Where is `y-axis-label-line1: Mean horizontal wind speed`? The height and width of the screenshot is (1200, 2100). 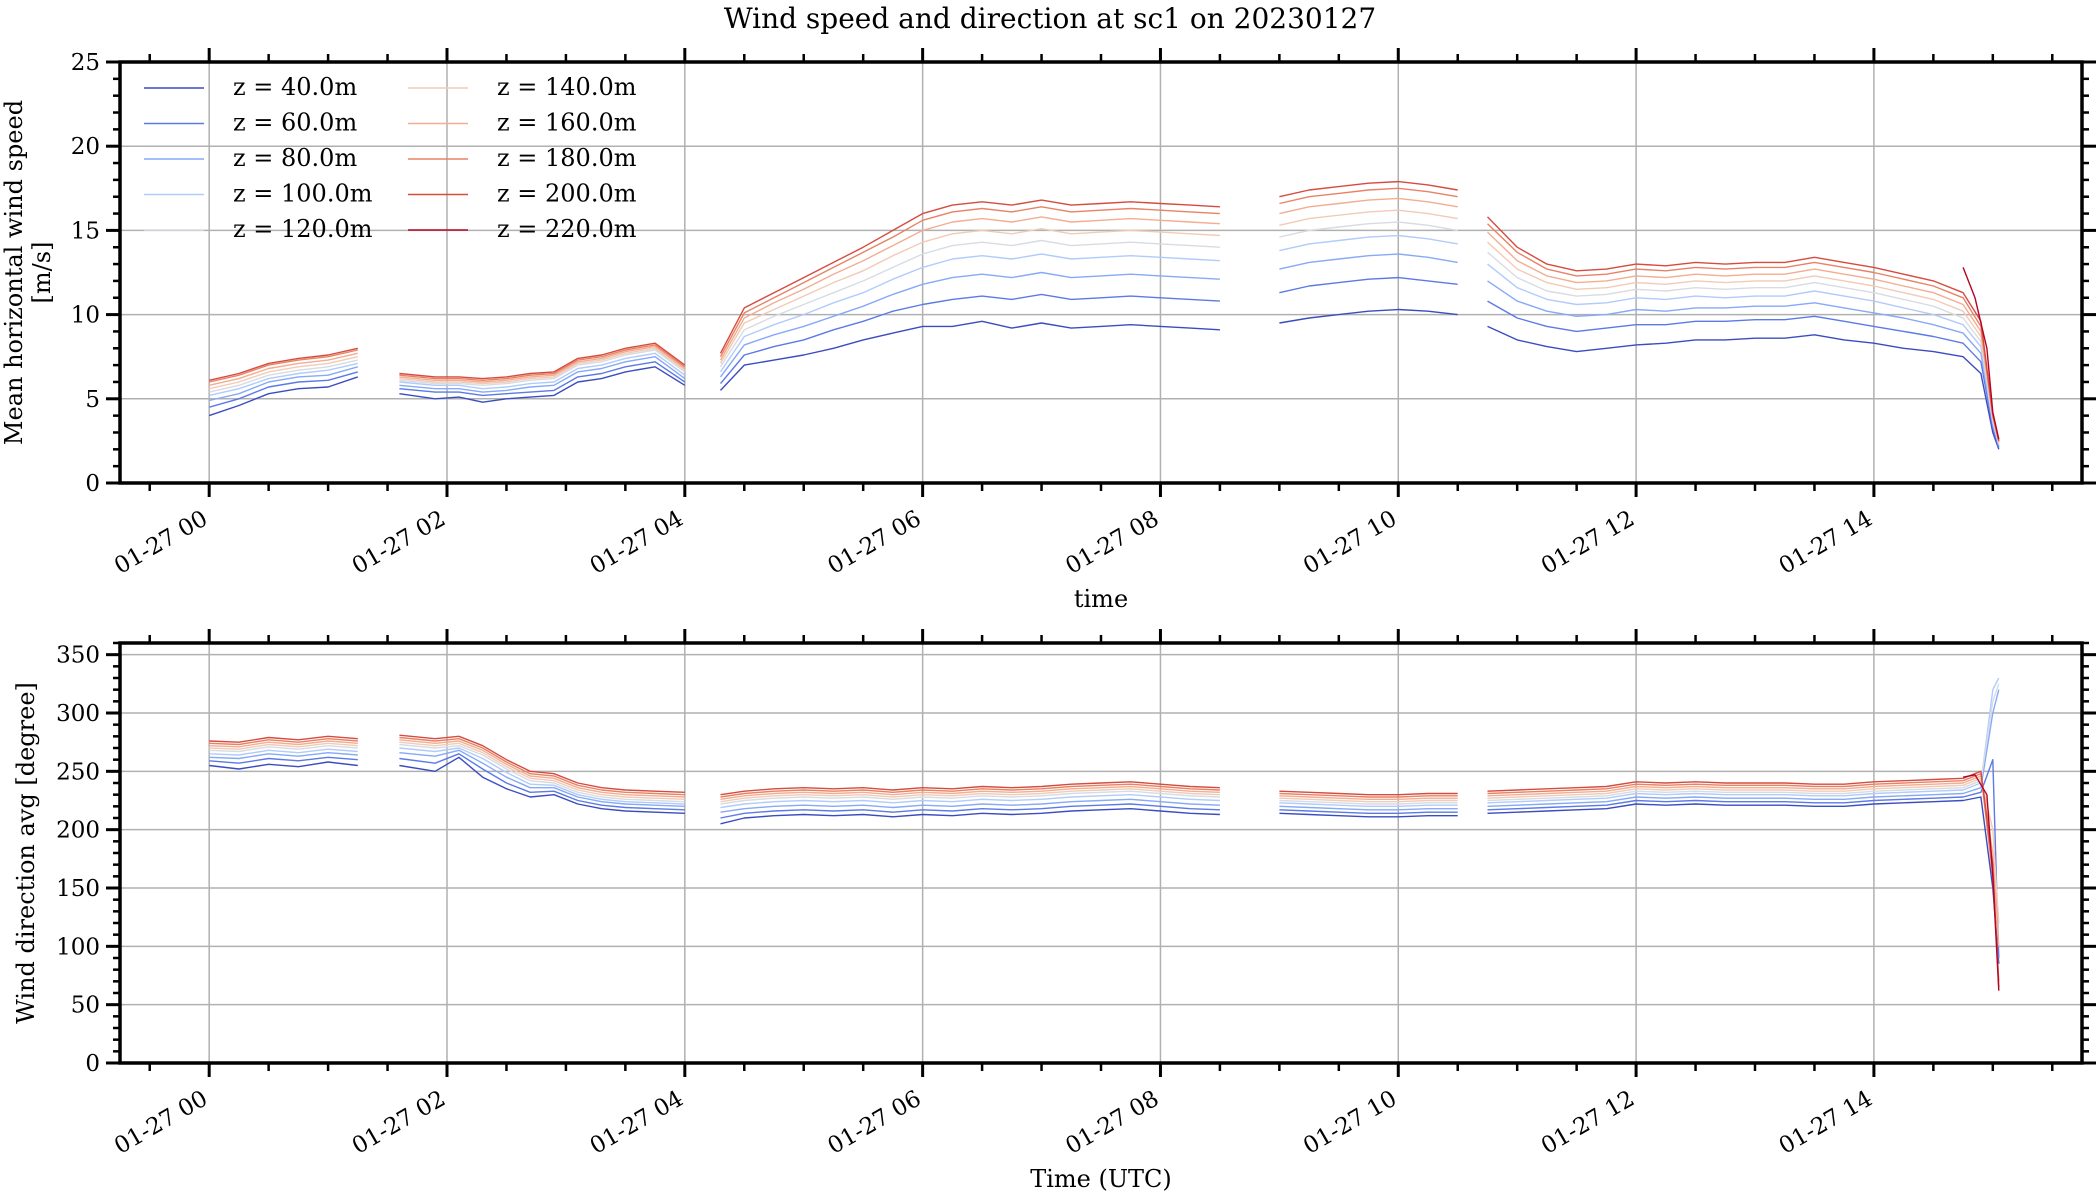
y-axis-label-line1: Mean horizontal wind speed is located at coordinates (14, 272).